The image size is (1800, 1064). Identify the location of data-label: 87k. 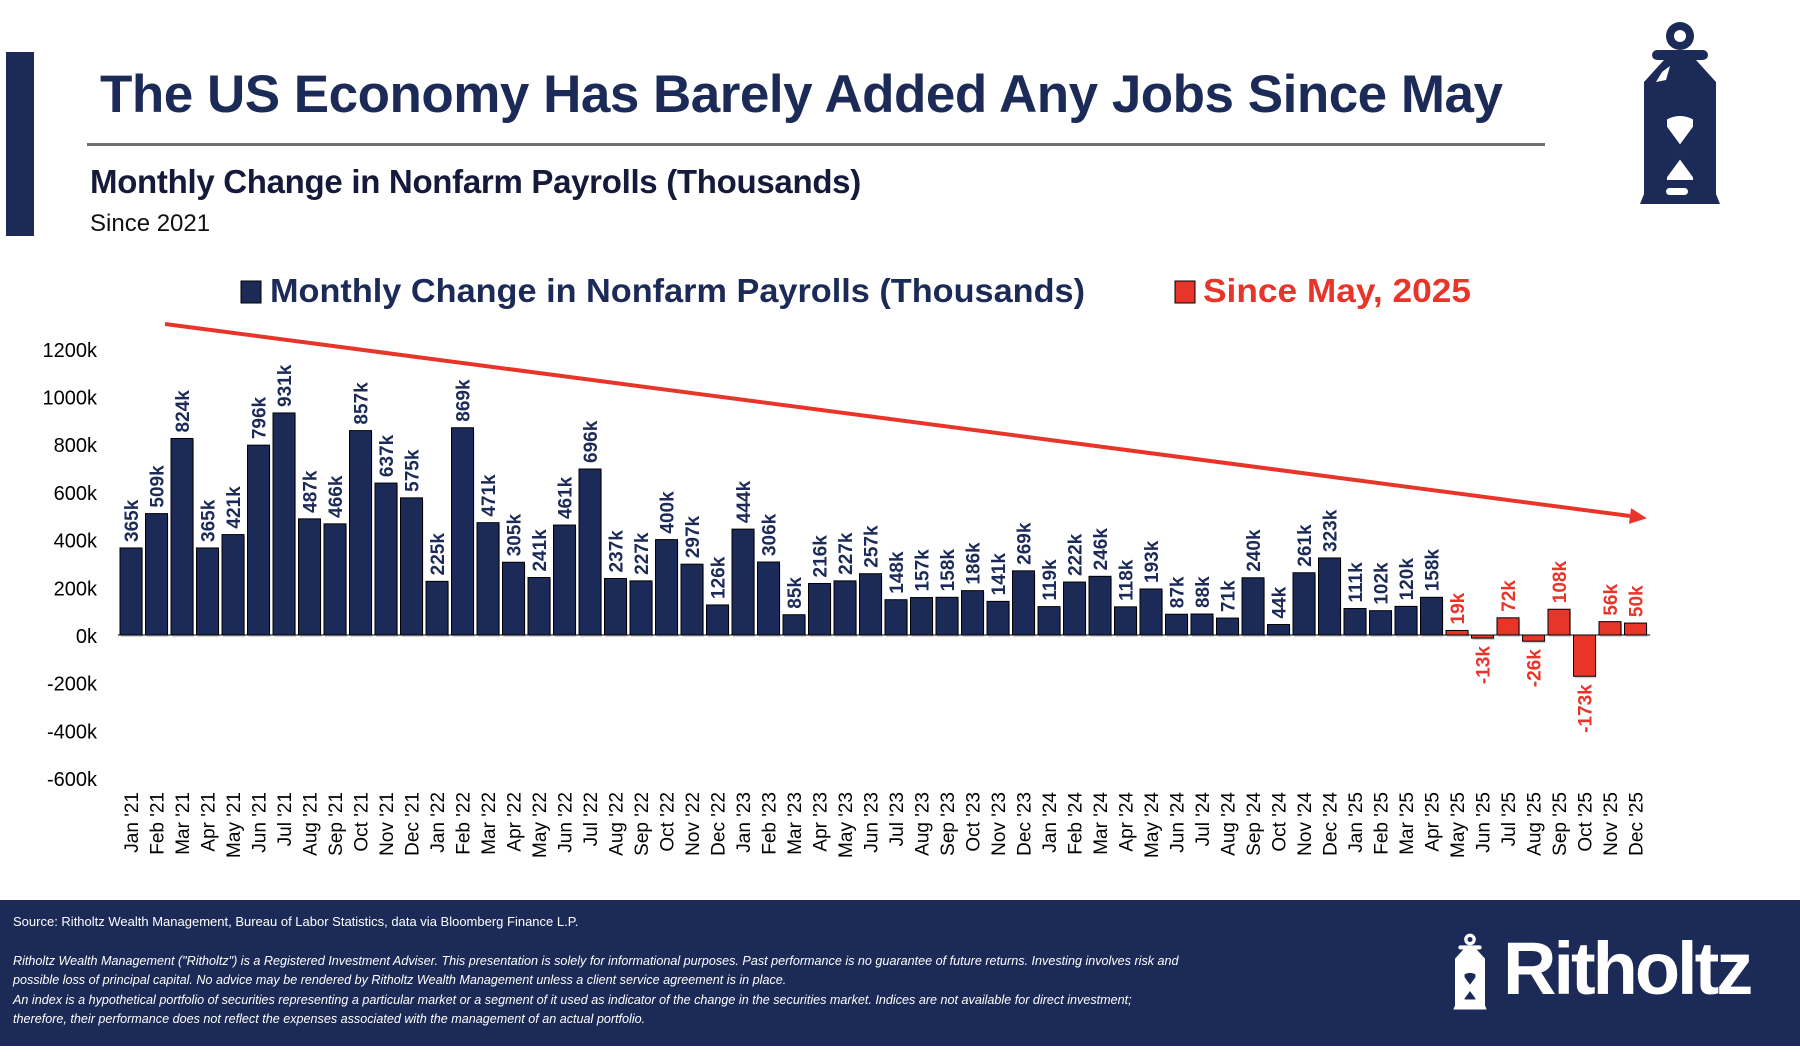
(1178, 592).